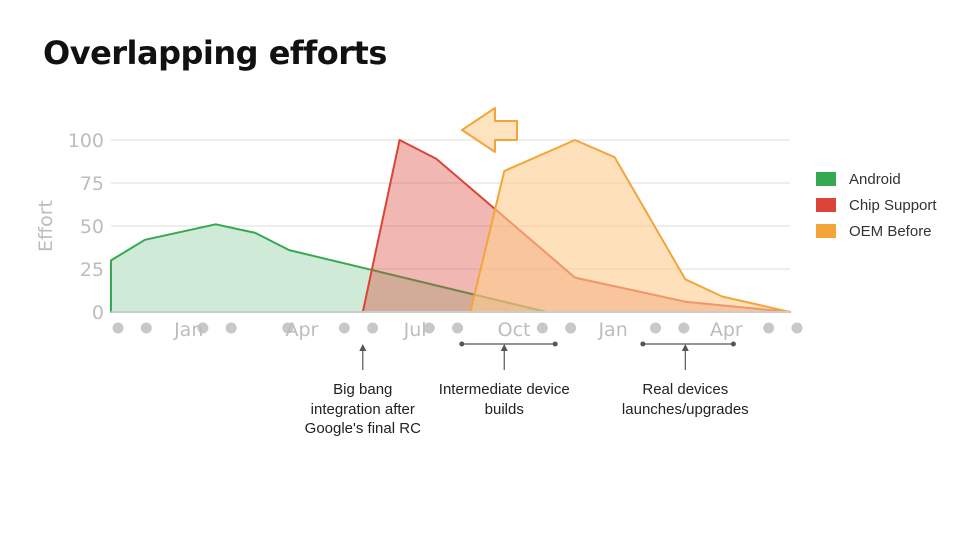 Image resolution: width=960 pixels, height=540 pixels. I want to click on arrow-left-icon, so click(489, 130).